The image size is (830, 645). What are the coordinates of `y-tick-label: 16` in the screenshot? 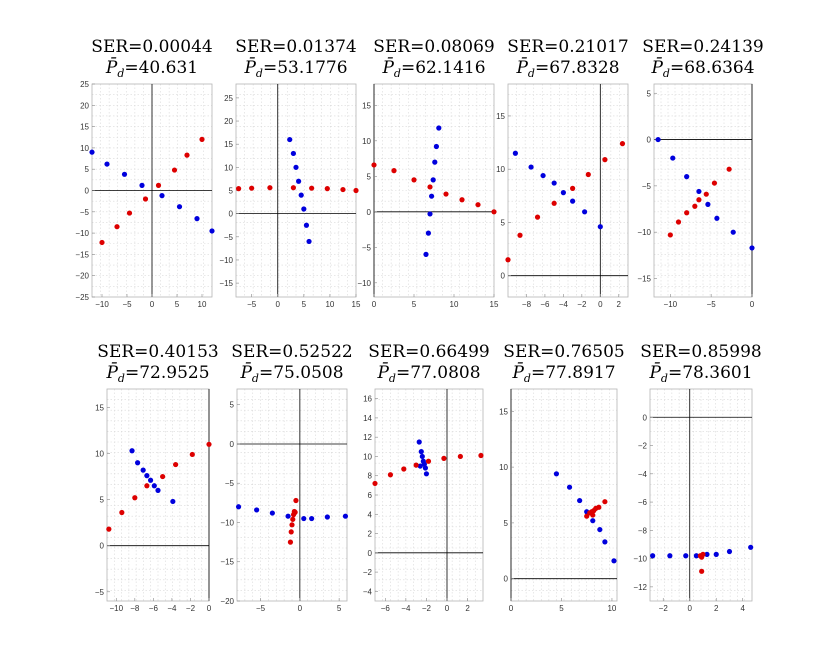 It's located at (367, 399).